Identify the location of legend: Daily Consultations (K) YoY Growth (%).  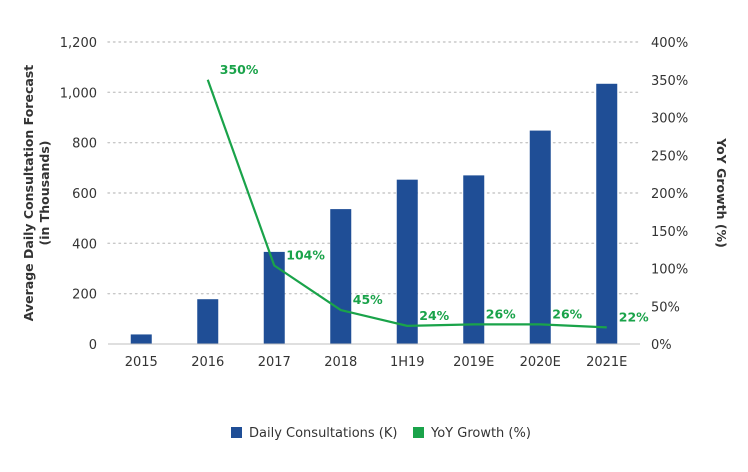
(381, 433).